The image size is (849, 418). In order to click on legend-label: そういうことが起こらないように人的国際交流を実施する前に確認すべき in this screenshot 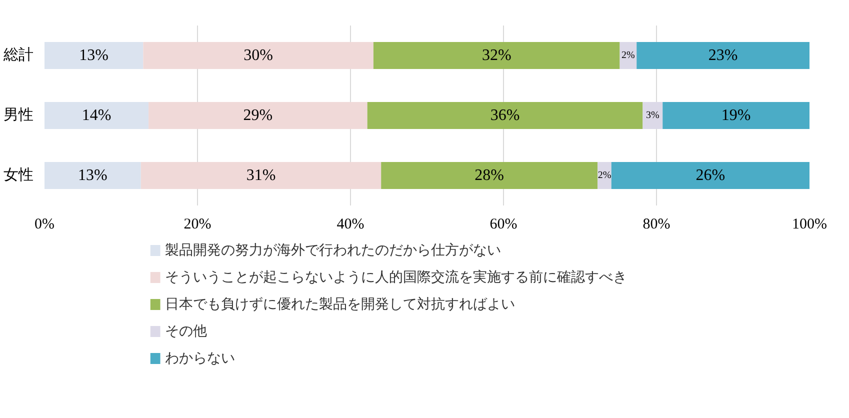, I will do `click(396, 278)`.